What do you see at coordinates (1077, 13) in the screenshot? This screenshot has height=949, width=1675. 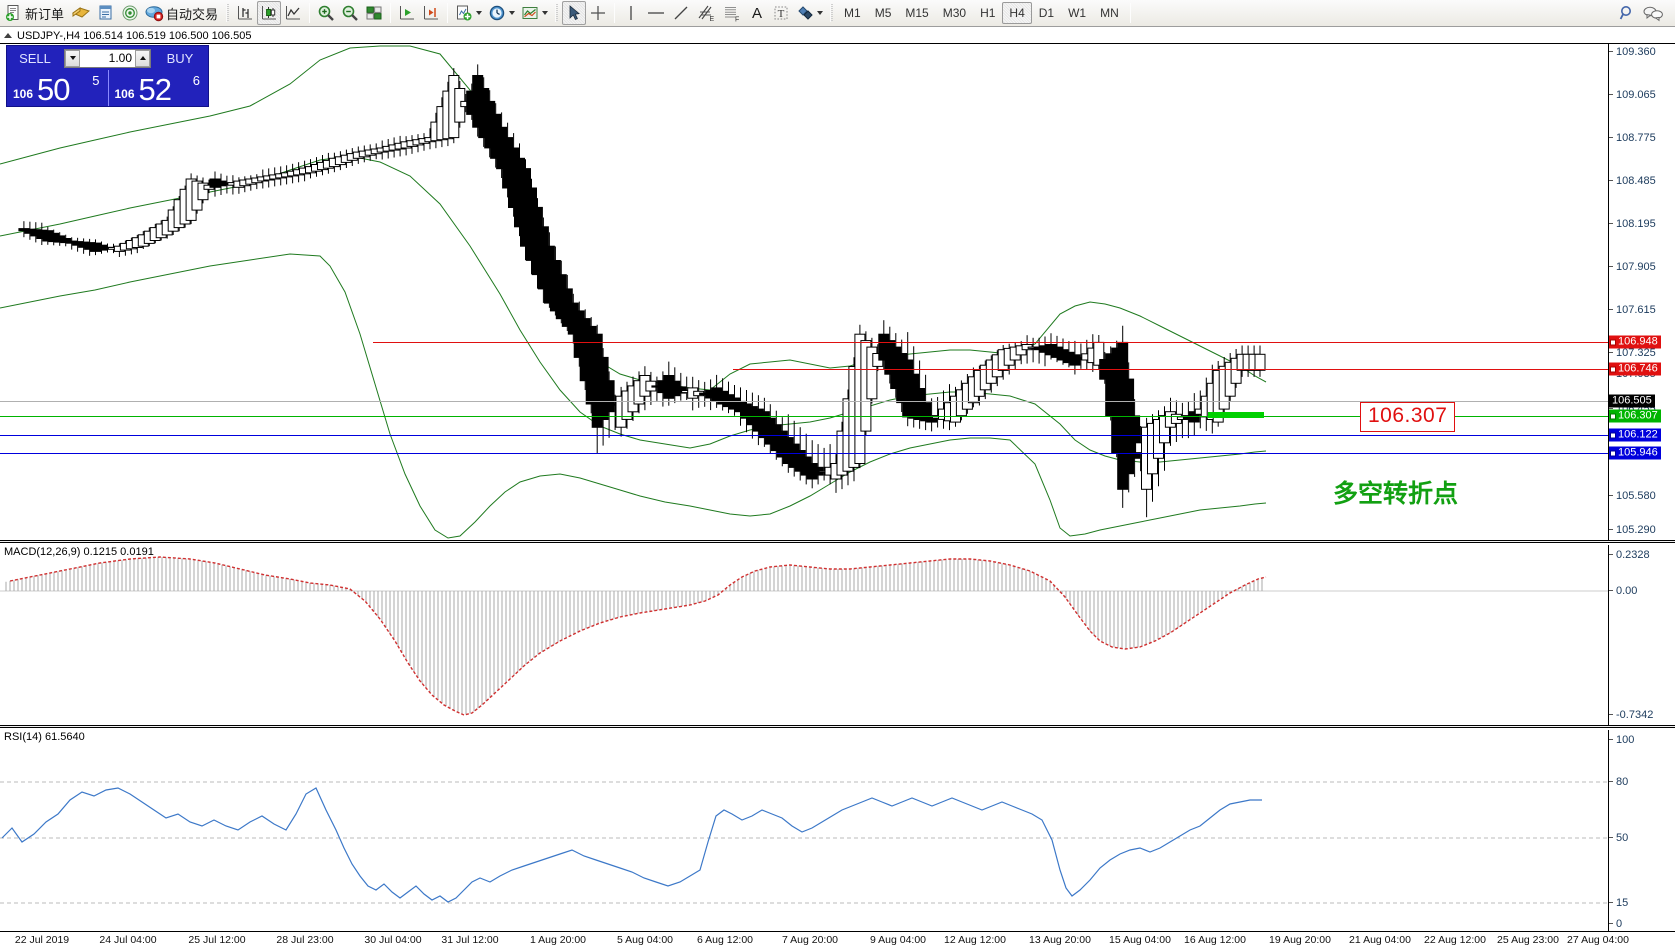 I see `timeframe-w1: W1` at bounding box center [1077, 13].